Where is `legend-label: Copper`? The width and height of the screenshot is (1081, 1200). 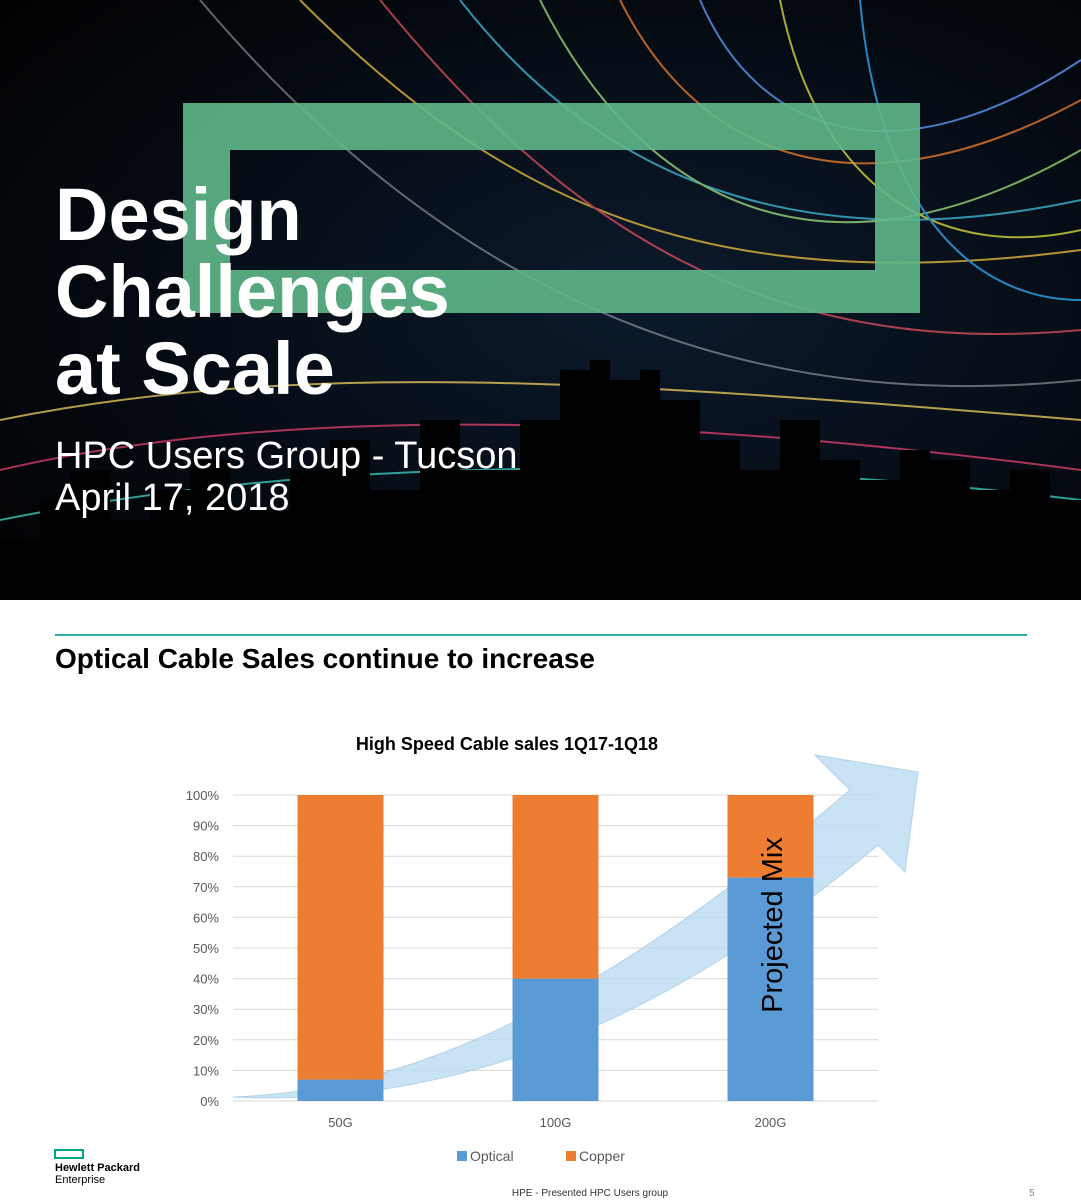 legend-label: Copper is located at coordinates (602, 1156).